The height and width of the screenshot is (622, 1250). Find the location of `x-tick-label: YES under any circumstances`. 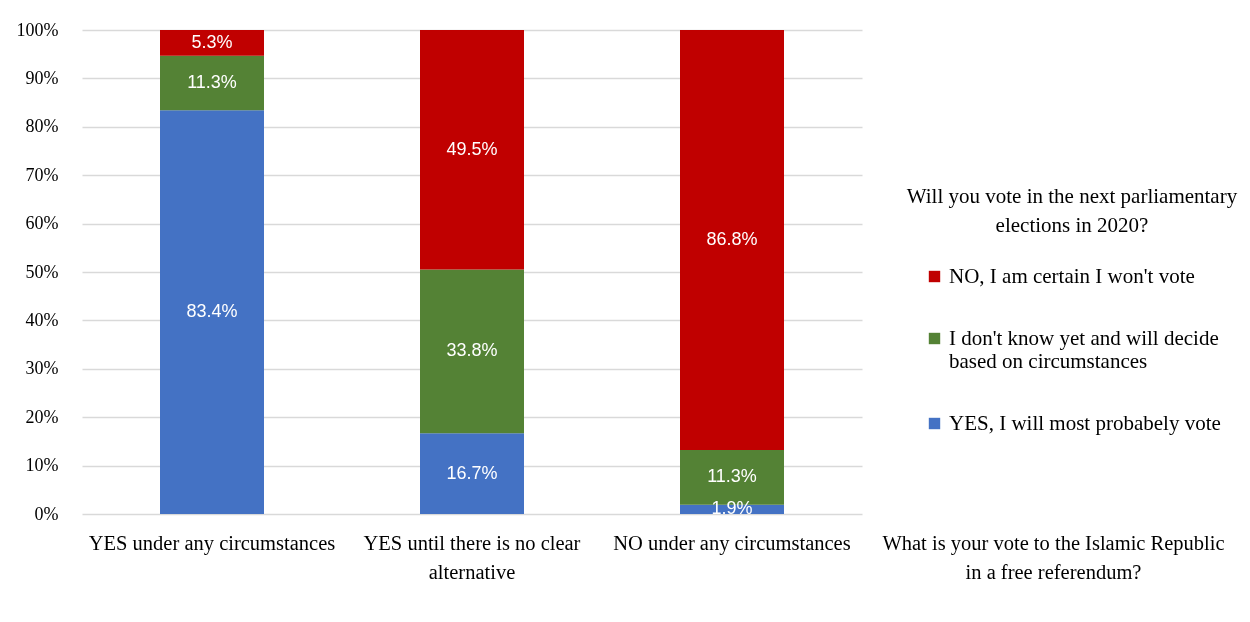

x-tick-label: YES under any circumstances is located at coordinates (212, 543).